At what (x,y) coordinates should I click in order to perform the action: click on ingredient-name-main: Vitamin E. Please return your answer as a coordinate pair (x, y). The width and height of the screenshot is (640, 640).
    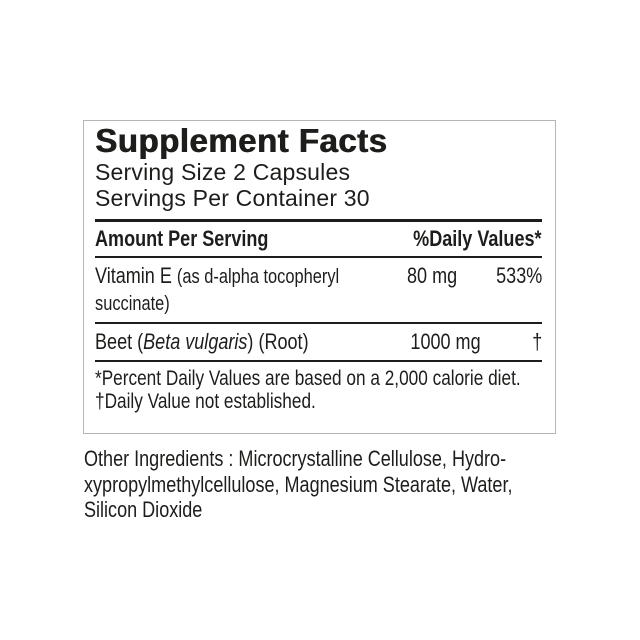
    Looking at the image, I should click on (133, 275).